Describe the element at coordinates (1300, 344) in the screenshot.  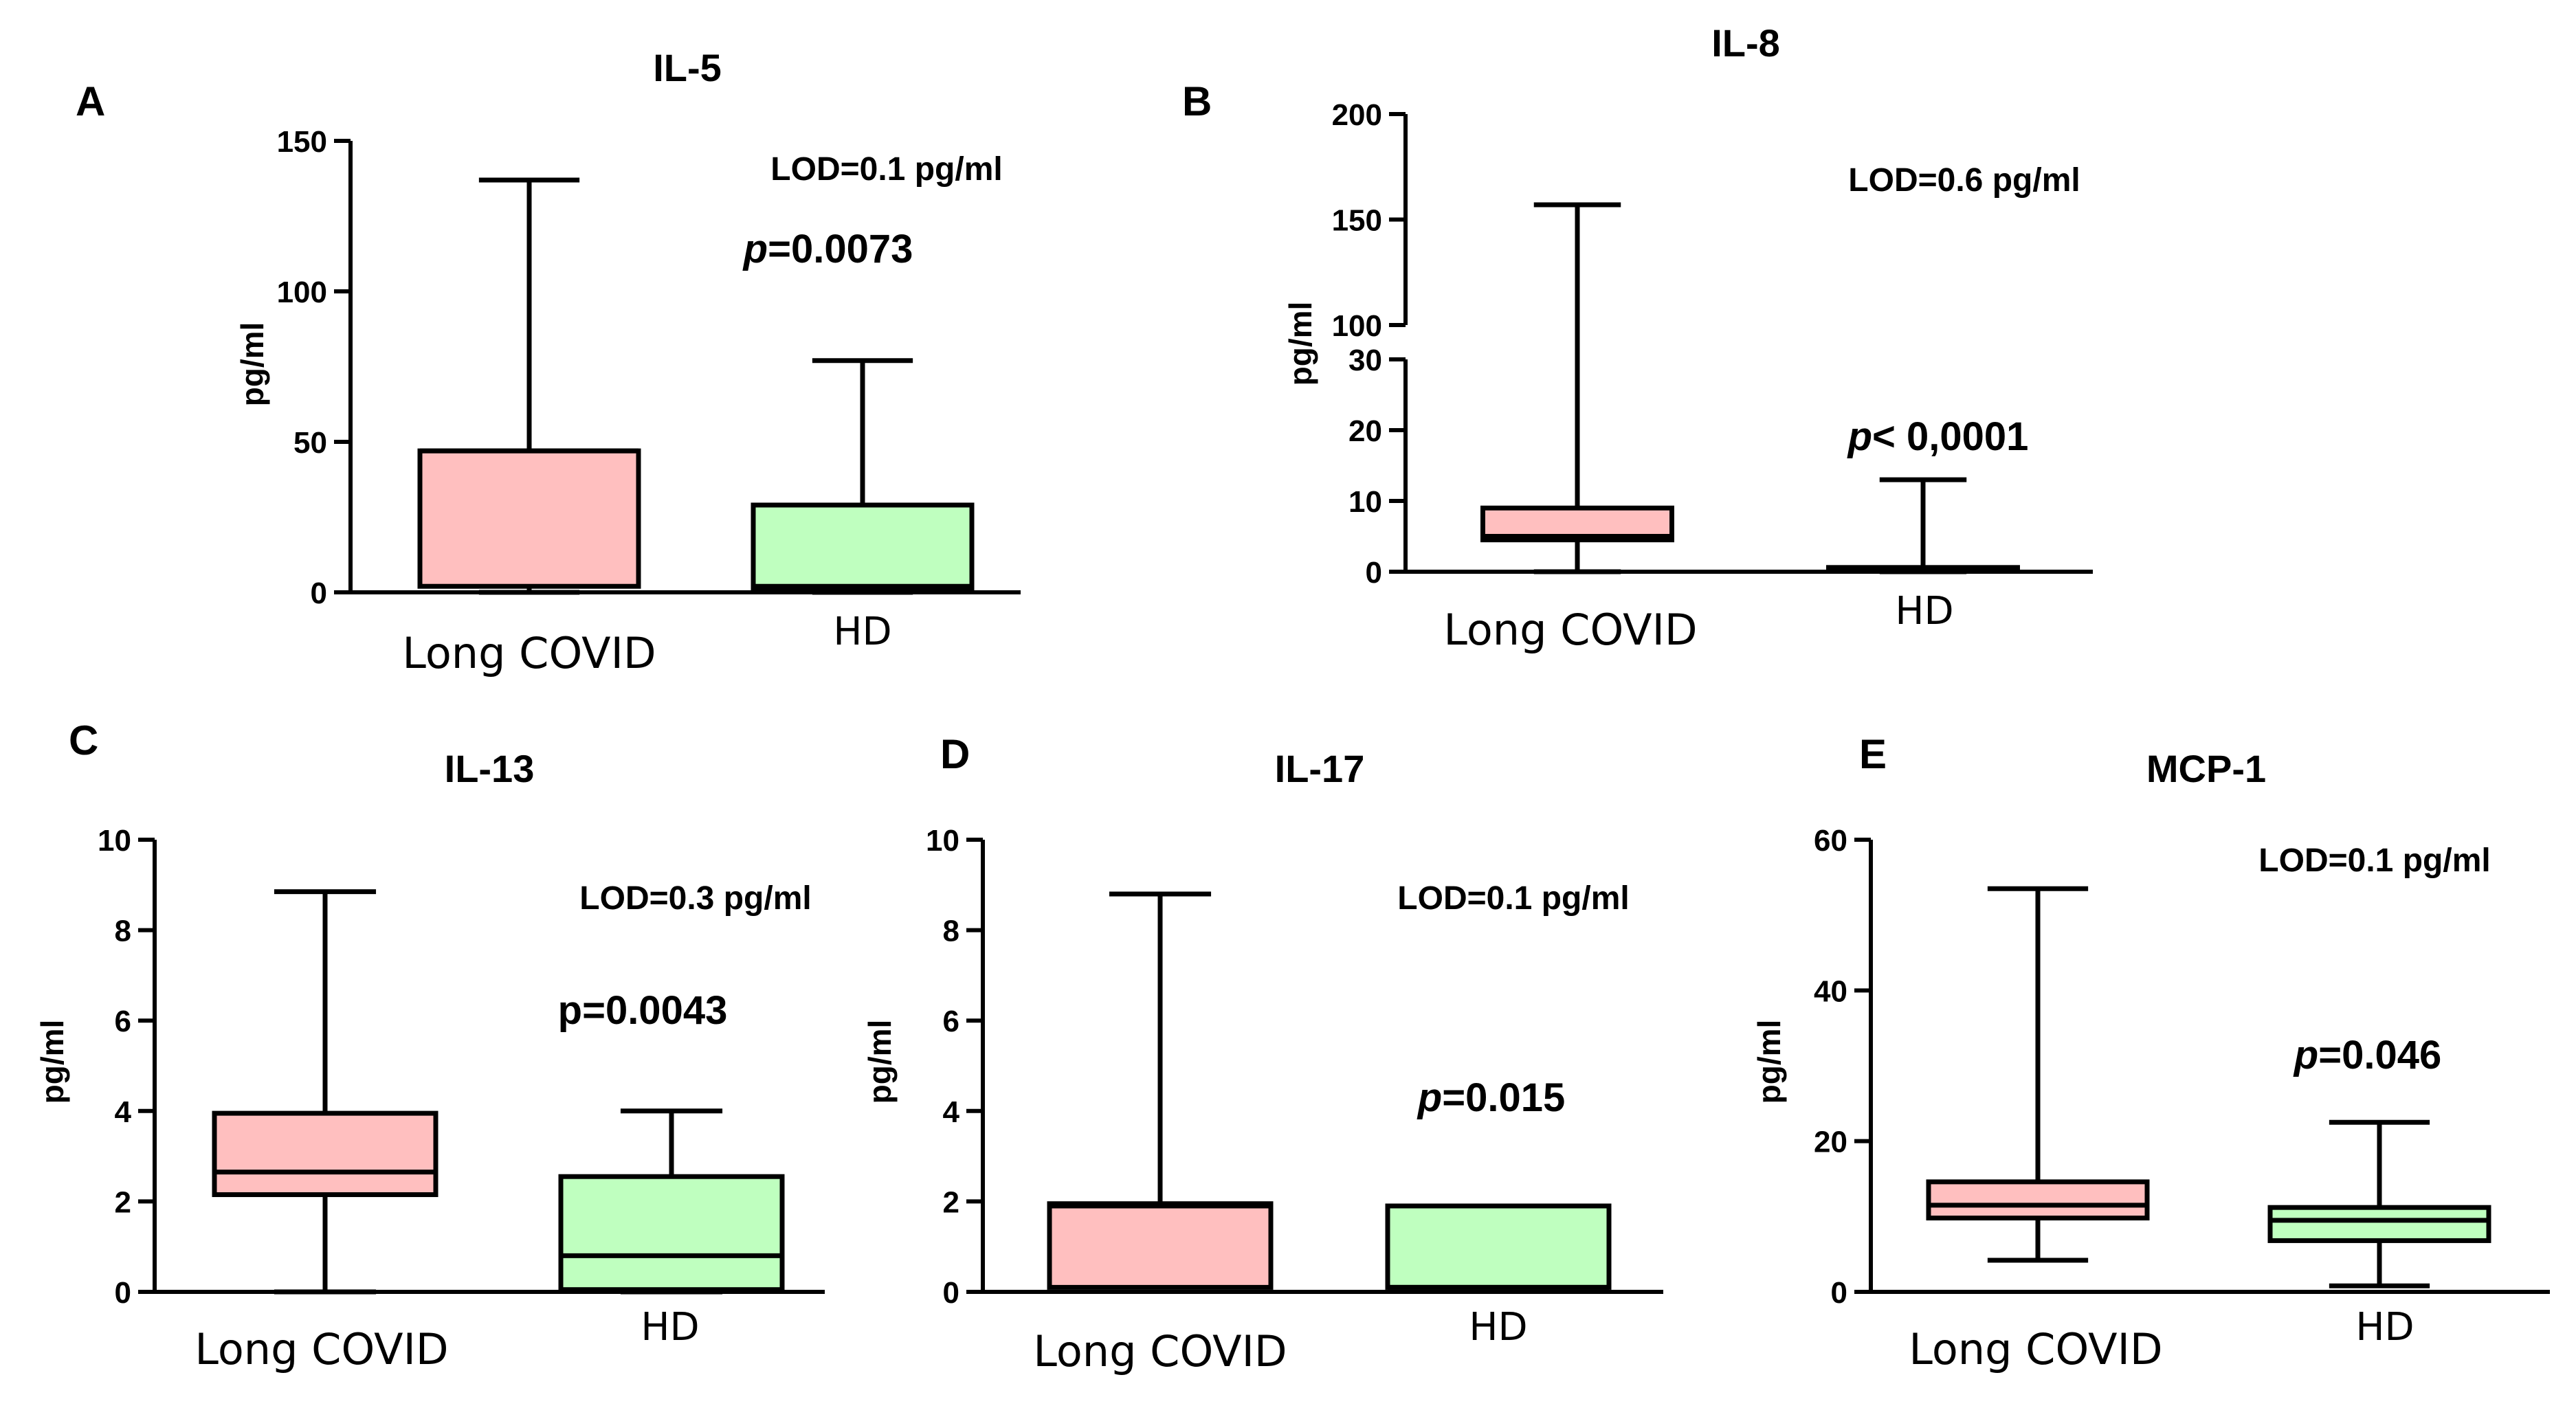
I see `panel-b-y-axis-label: pg/ml` at that location.